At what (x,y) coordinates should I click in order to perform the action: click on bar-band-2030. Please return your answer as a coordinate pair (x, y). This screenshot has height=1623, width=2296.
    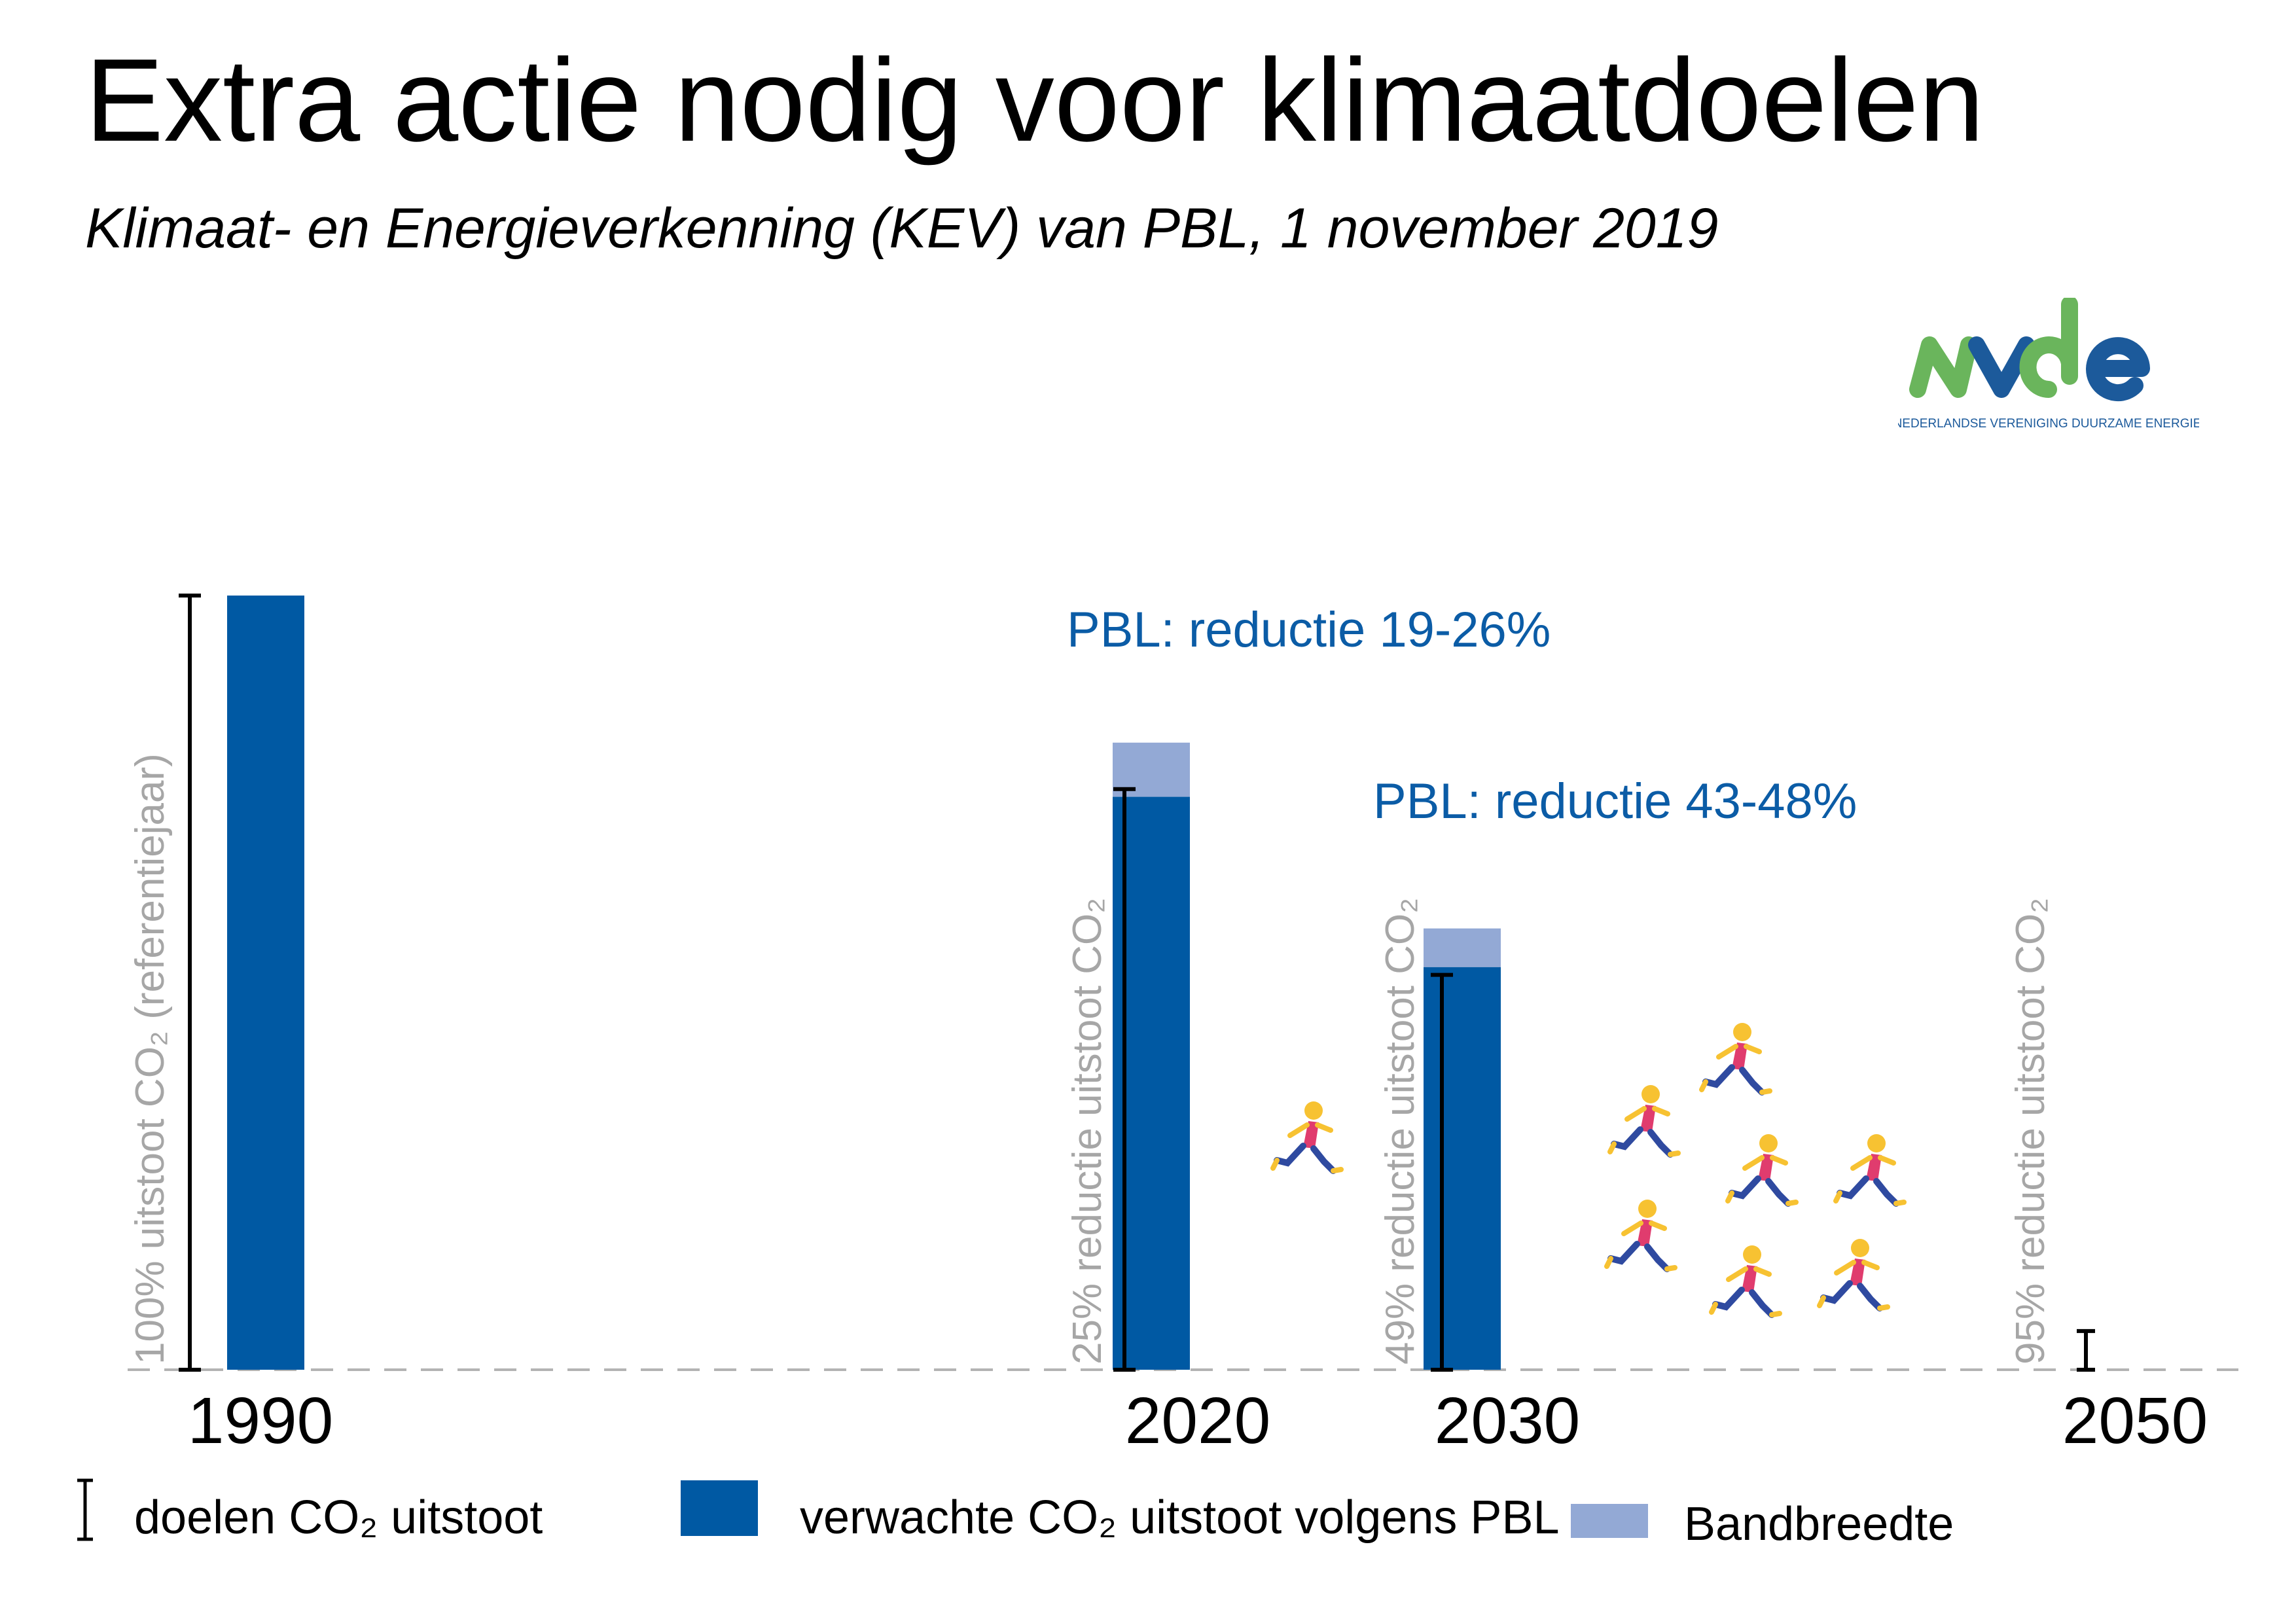
    Looking at the image, I should click on (1462, 947).